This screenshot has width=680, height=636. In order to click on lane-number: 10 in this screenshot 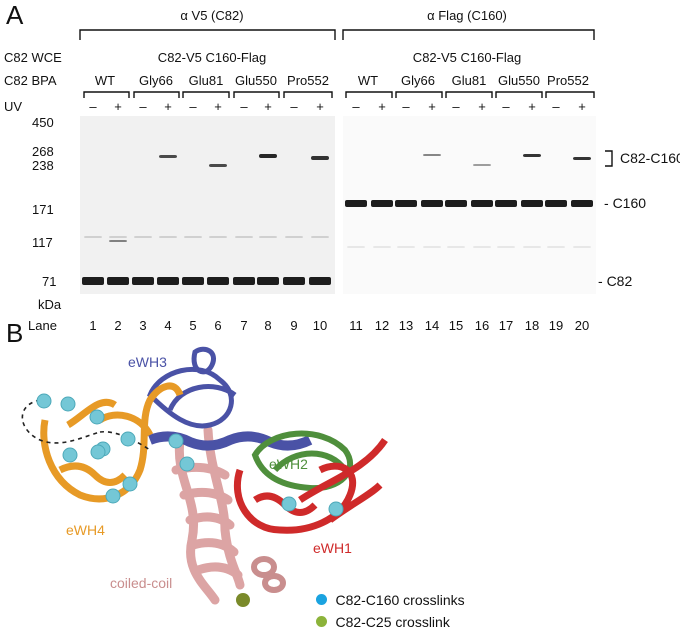, I will do `click(320, 325)`.